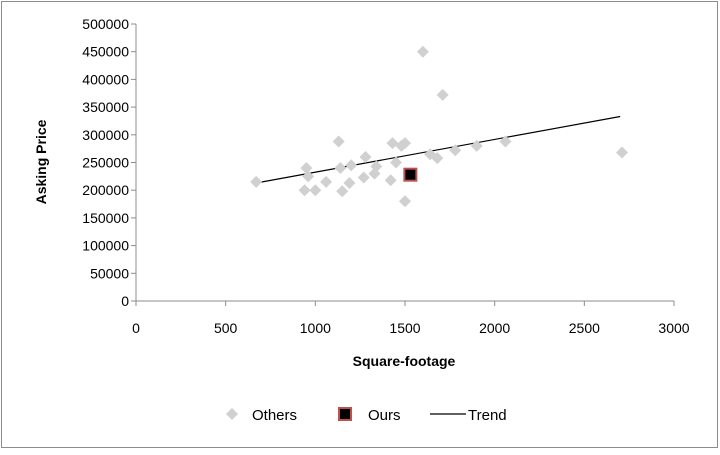 The width and height of the screenshot is (720, 455). I want to click on chart-legend: Others Ours Trend, so click(366, 415).